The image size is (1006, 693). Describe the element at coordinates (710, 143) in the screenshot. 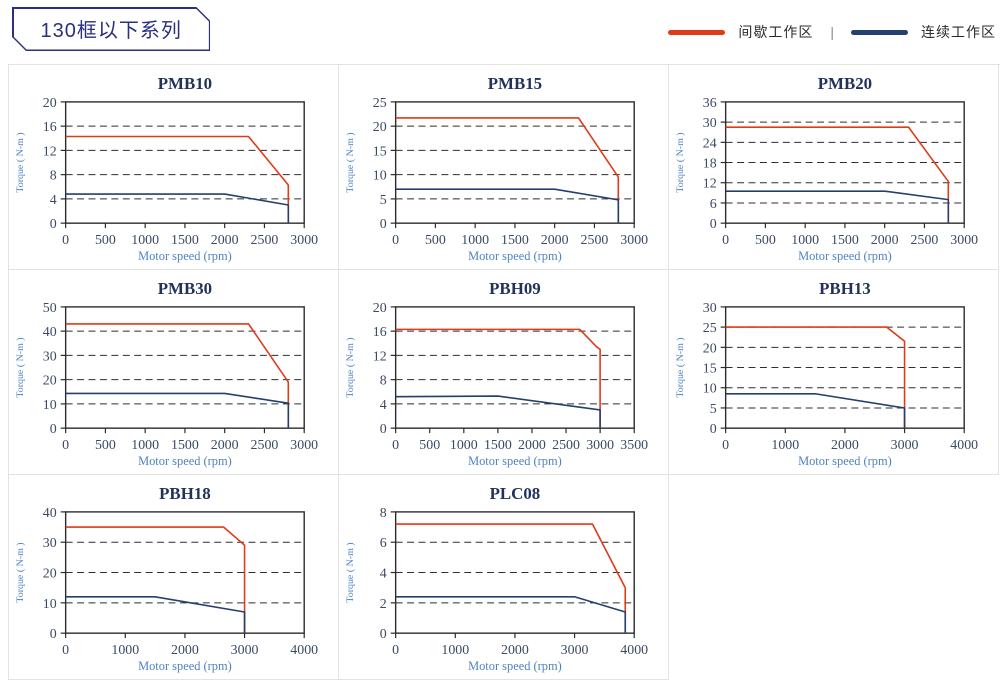

I see `tick-label: 24` at that location.